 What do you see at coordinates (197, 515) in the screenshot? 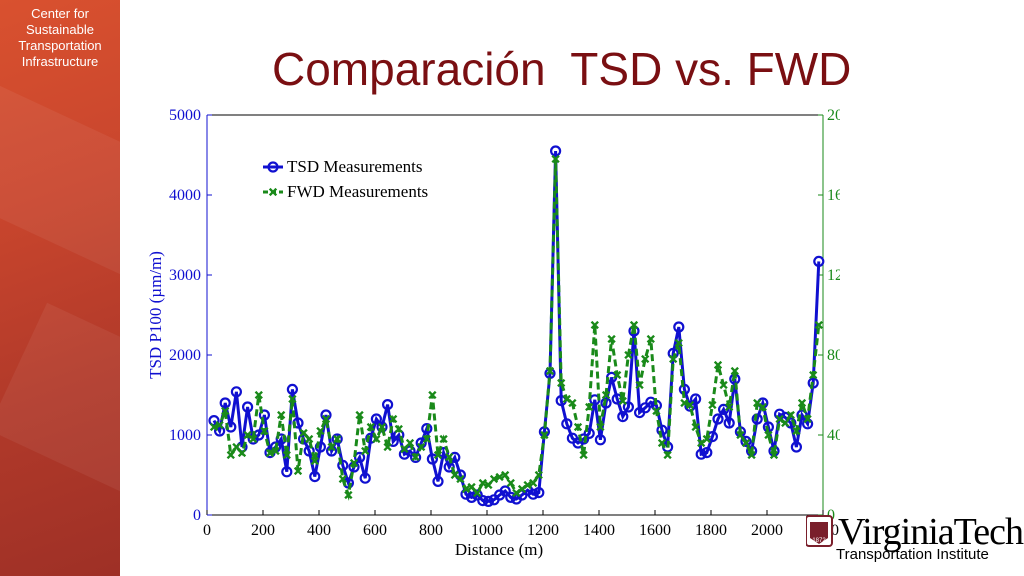
I see `left-tick-label: 0` at bounding box center [197, 515].